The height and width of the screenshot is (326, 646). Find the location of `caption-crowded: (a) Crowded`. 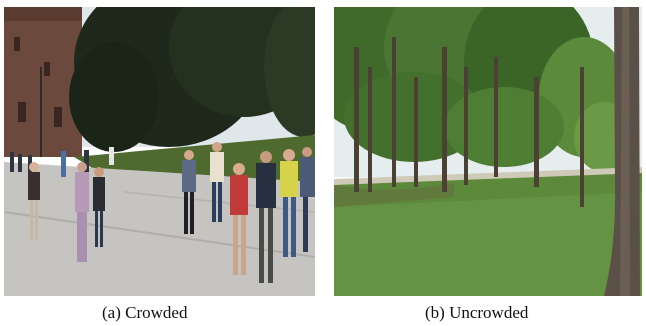

caption-crowded: (a) Crowded is located at coordinates (145, 312).